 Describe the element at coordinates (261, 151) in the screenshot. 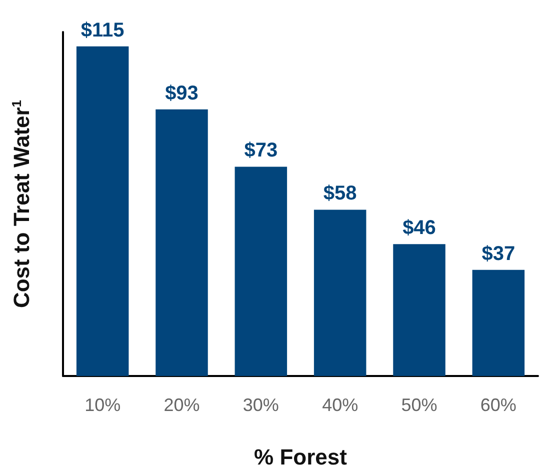

I see `data-label: $73` at that location.